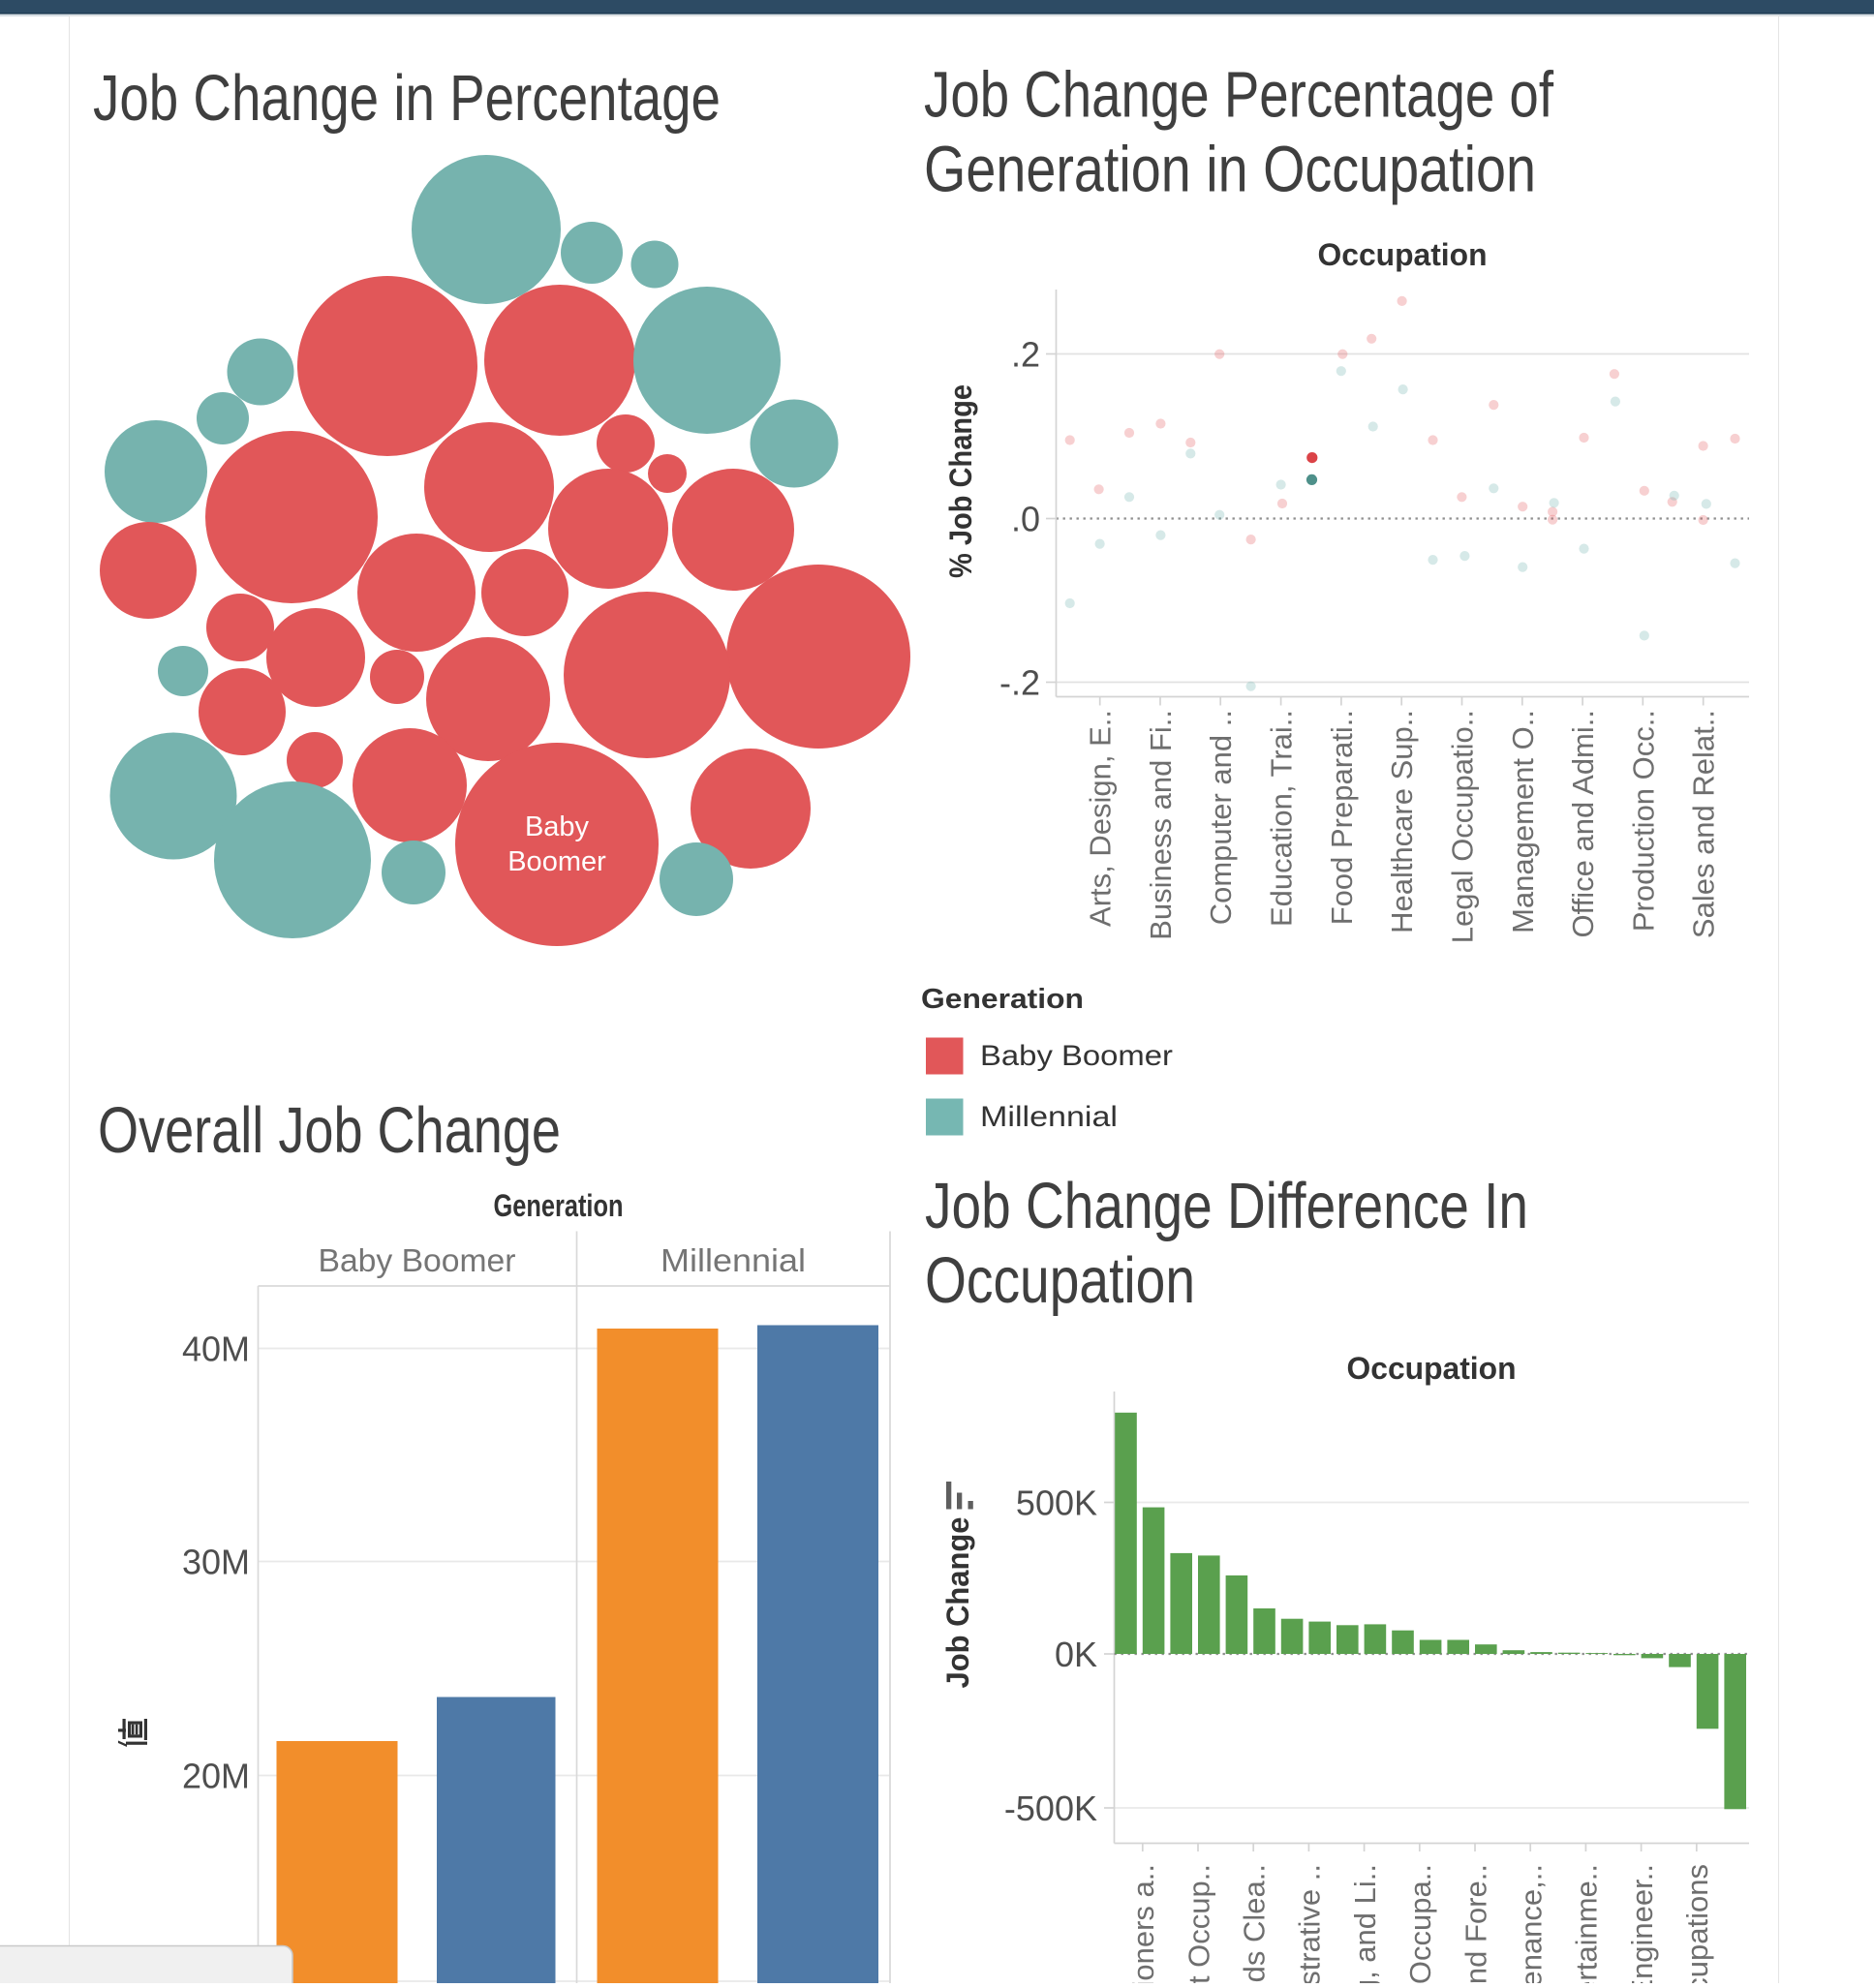 The width and height of the screenshot is (1874, 1988). I want to click on svg-text: Job Change Percentage of, so click(1238, 95).